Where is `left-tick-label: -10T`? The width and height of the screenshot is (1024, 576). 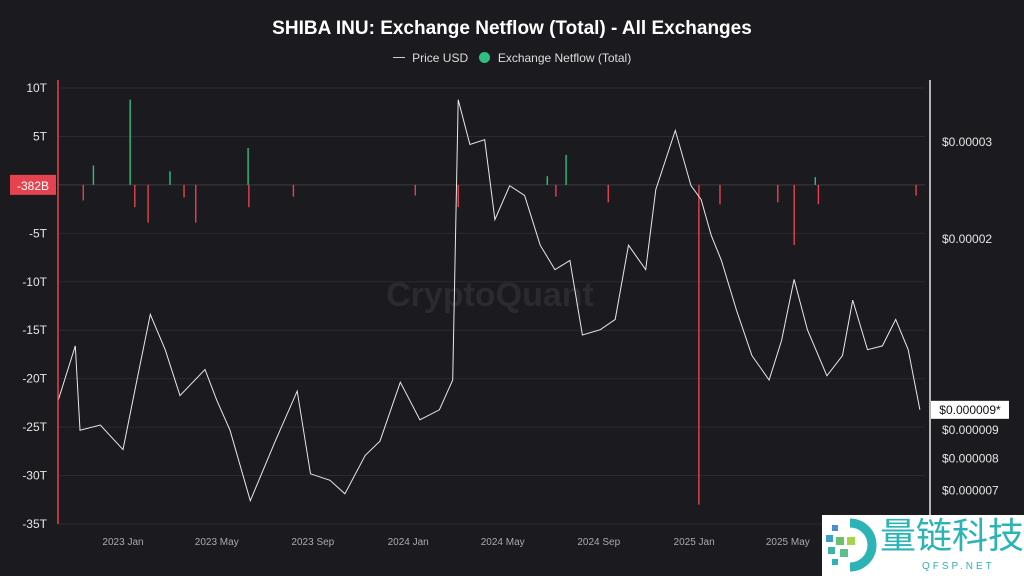 left-tick-label: -10T is located at coordinates (34, 282).